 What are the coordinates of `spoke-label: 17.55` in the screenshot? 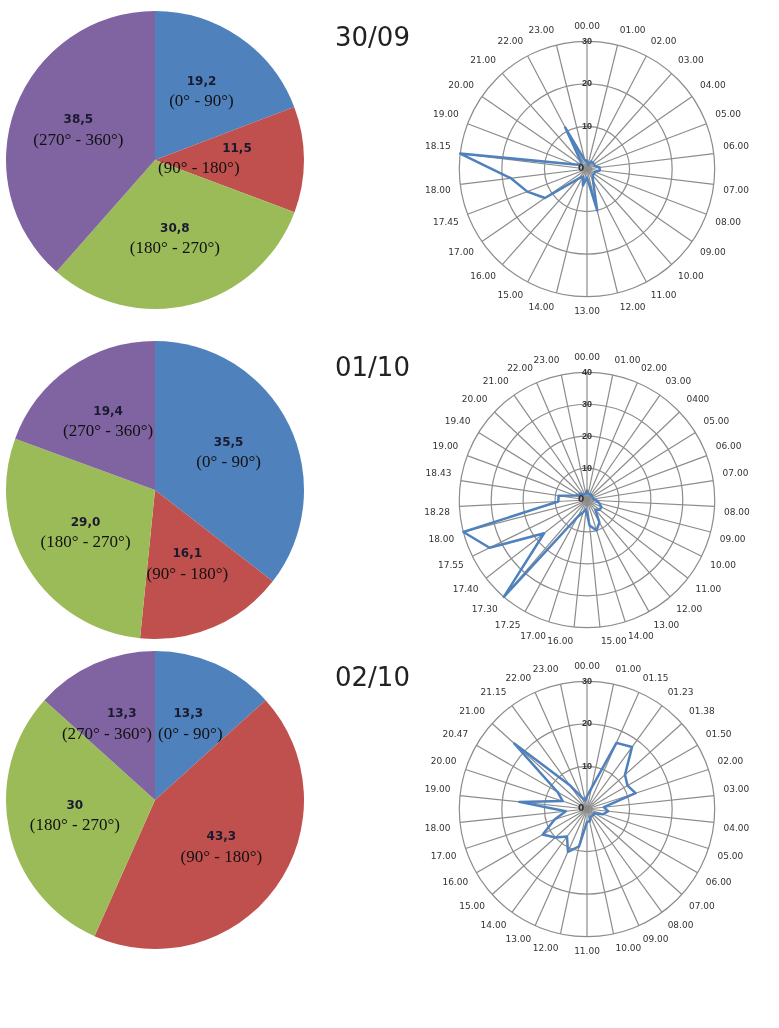 It's located at (451, 565).